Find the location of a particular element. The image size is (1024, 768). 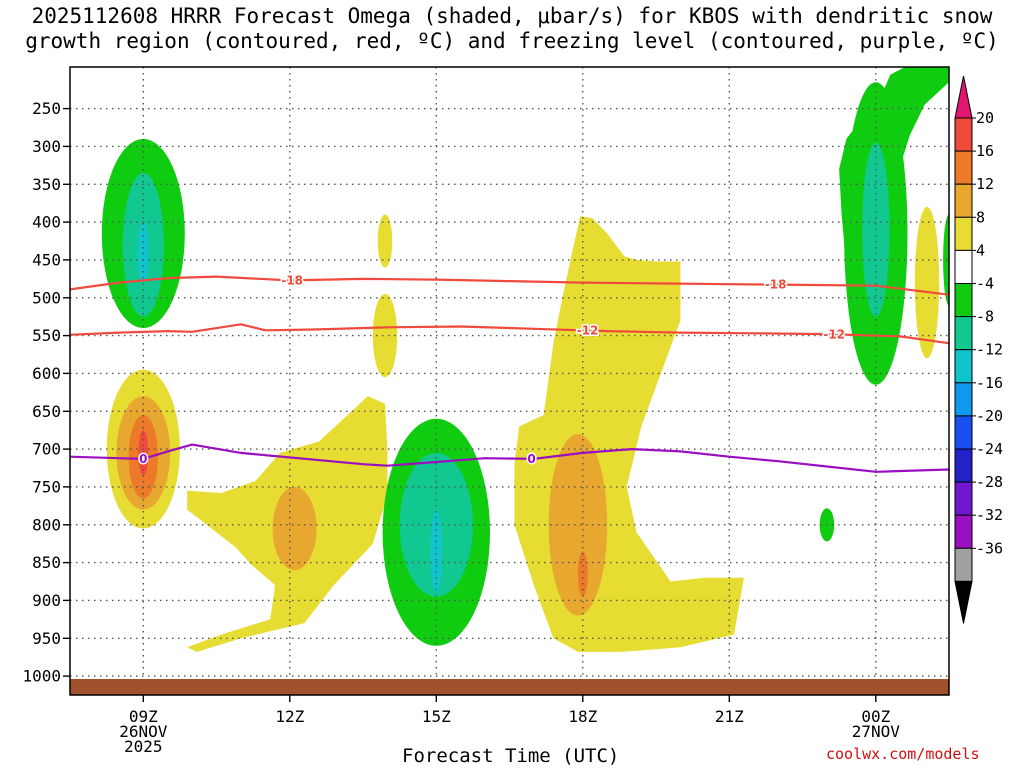

x-tick-label-09Z-0: 09Z is located at coordinates (143, 716).